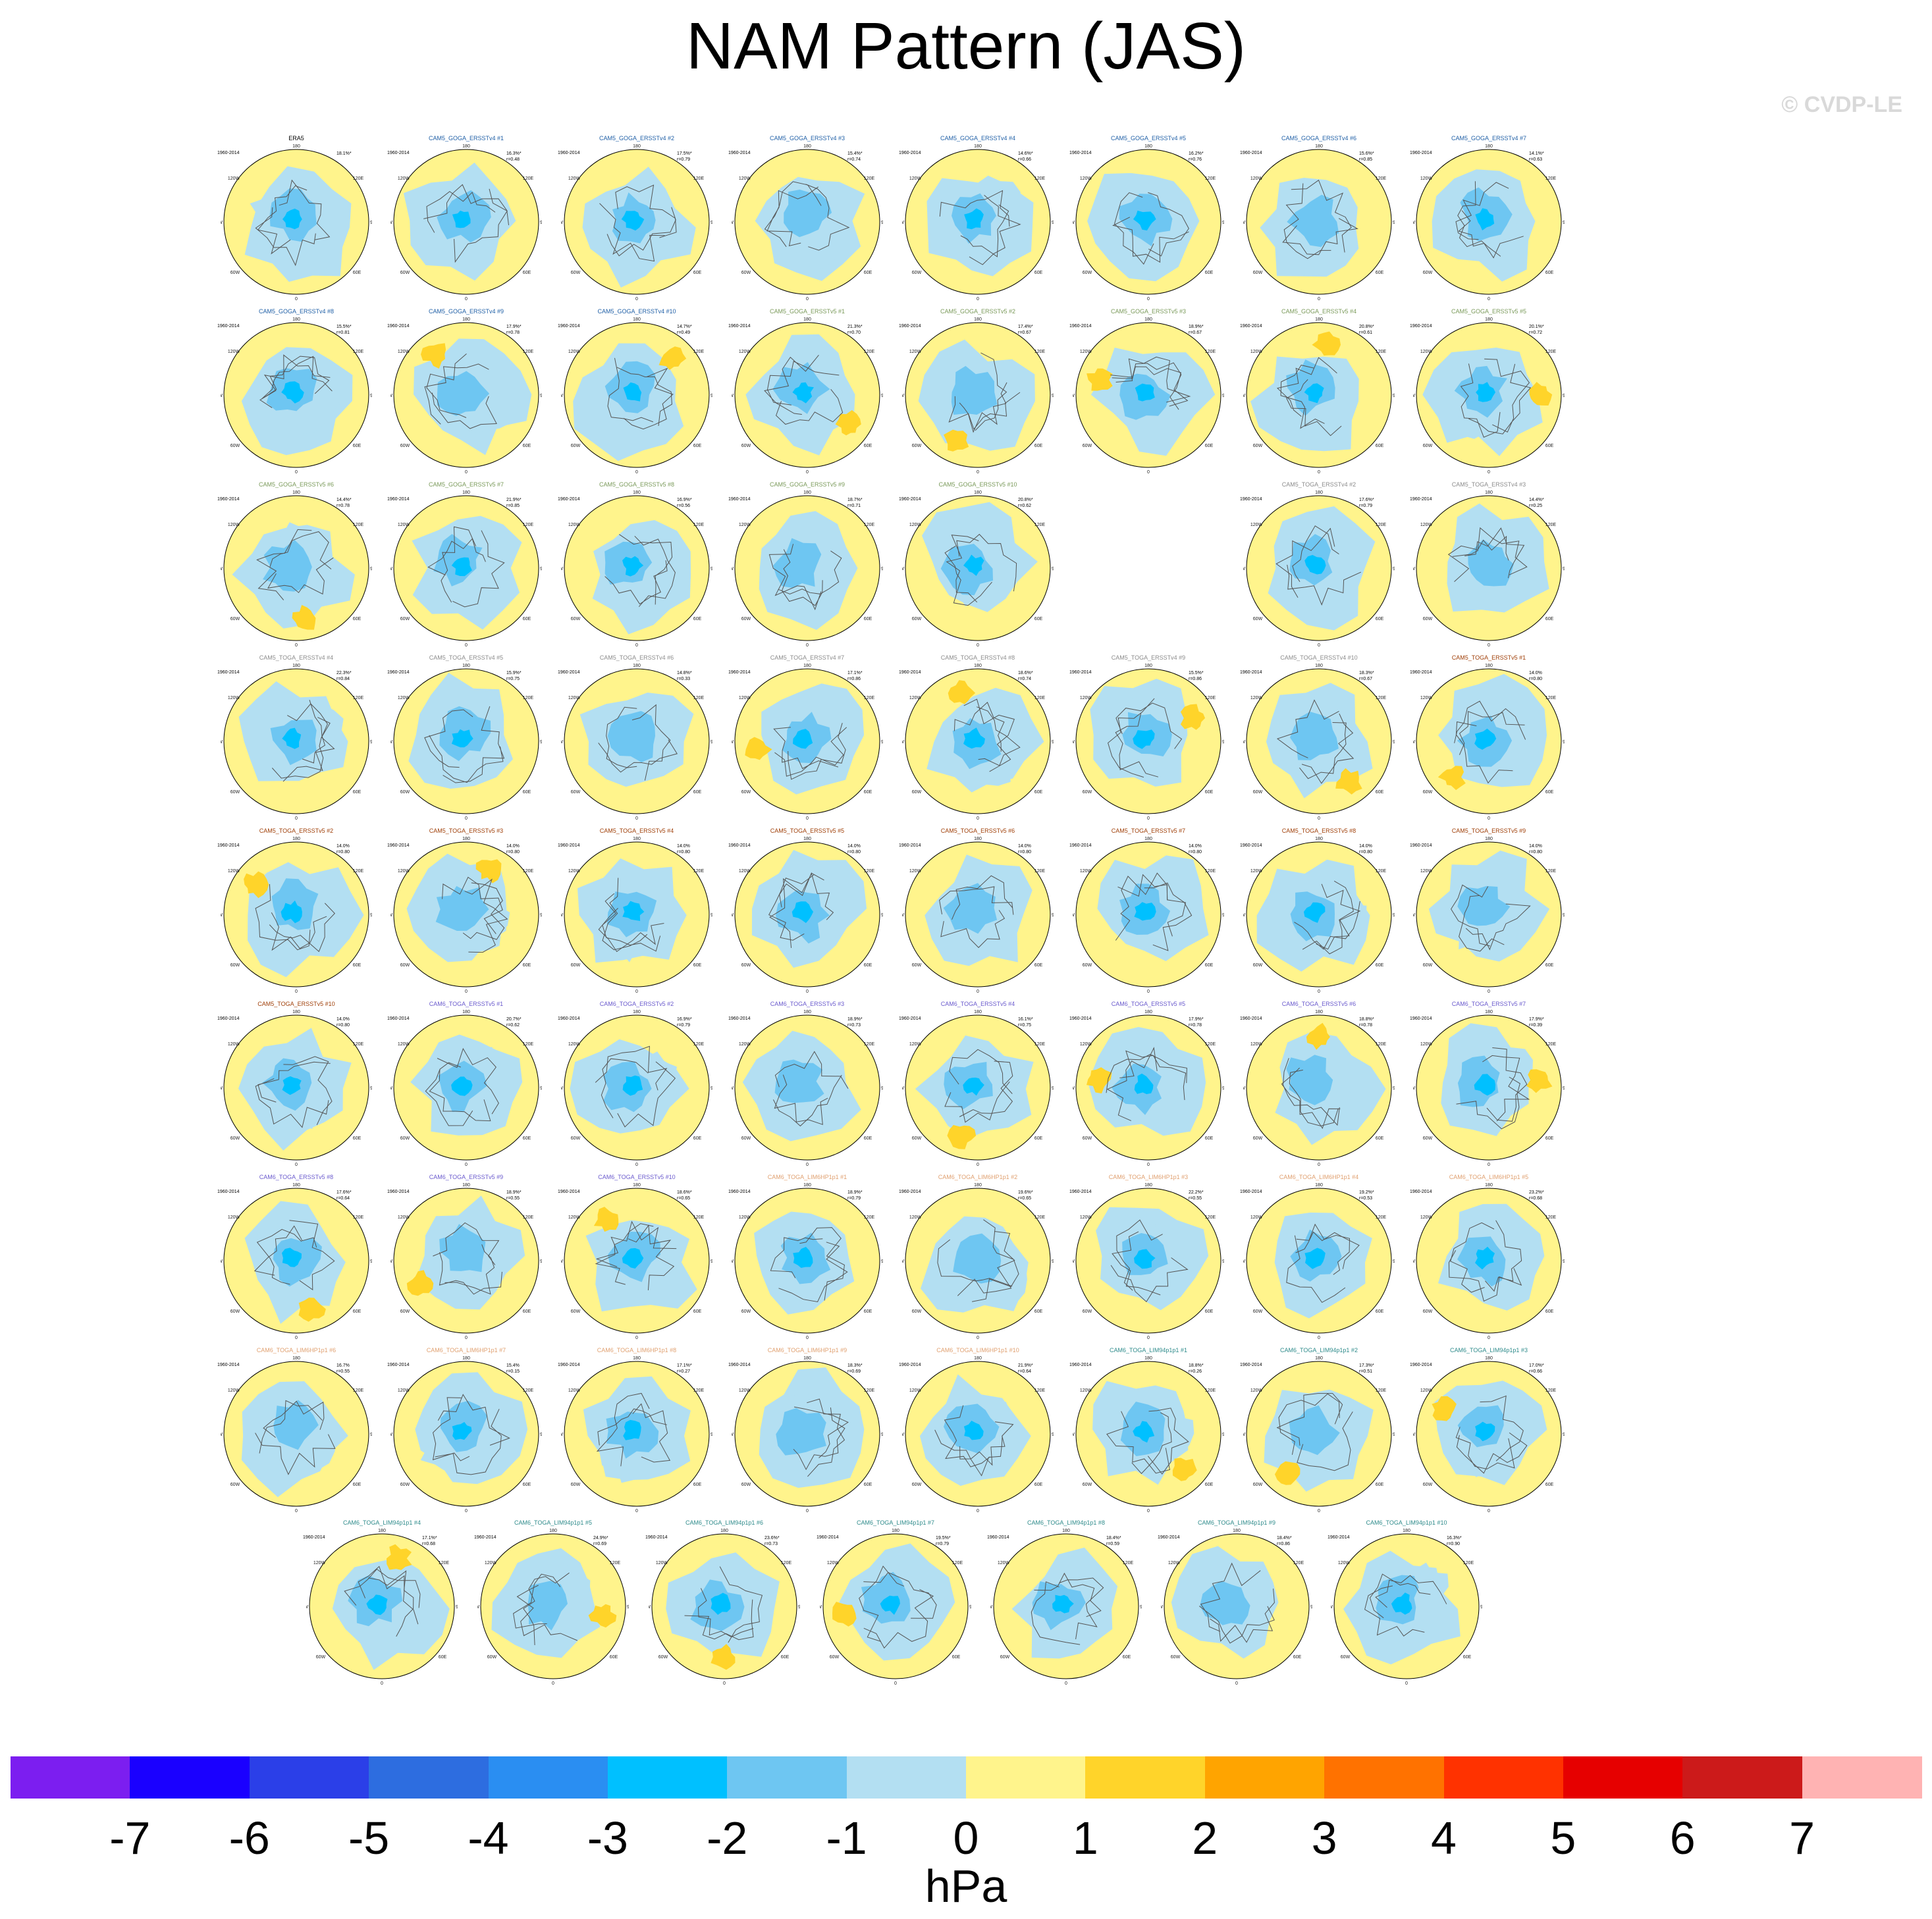 The width and height of the screenshot is (1932, 1919). Describe the element at coordinates (466, 311) in the screenshot. I see `panel-title: CAM5_GOGA_ERSSTv4 #9` at that location.